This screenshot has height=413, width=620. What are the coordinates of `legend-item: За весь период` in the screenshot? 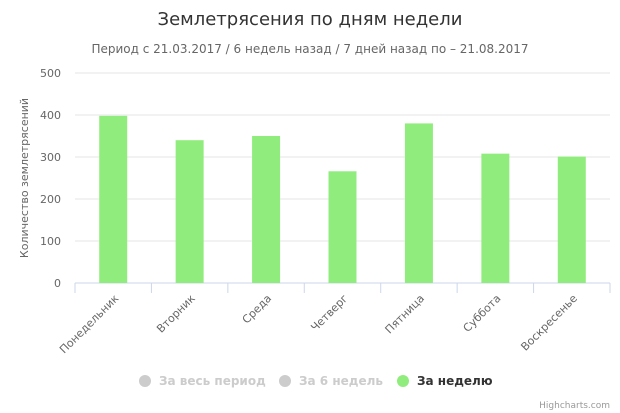 It's located at (202, 381).